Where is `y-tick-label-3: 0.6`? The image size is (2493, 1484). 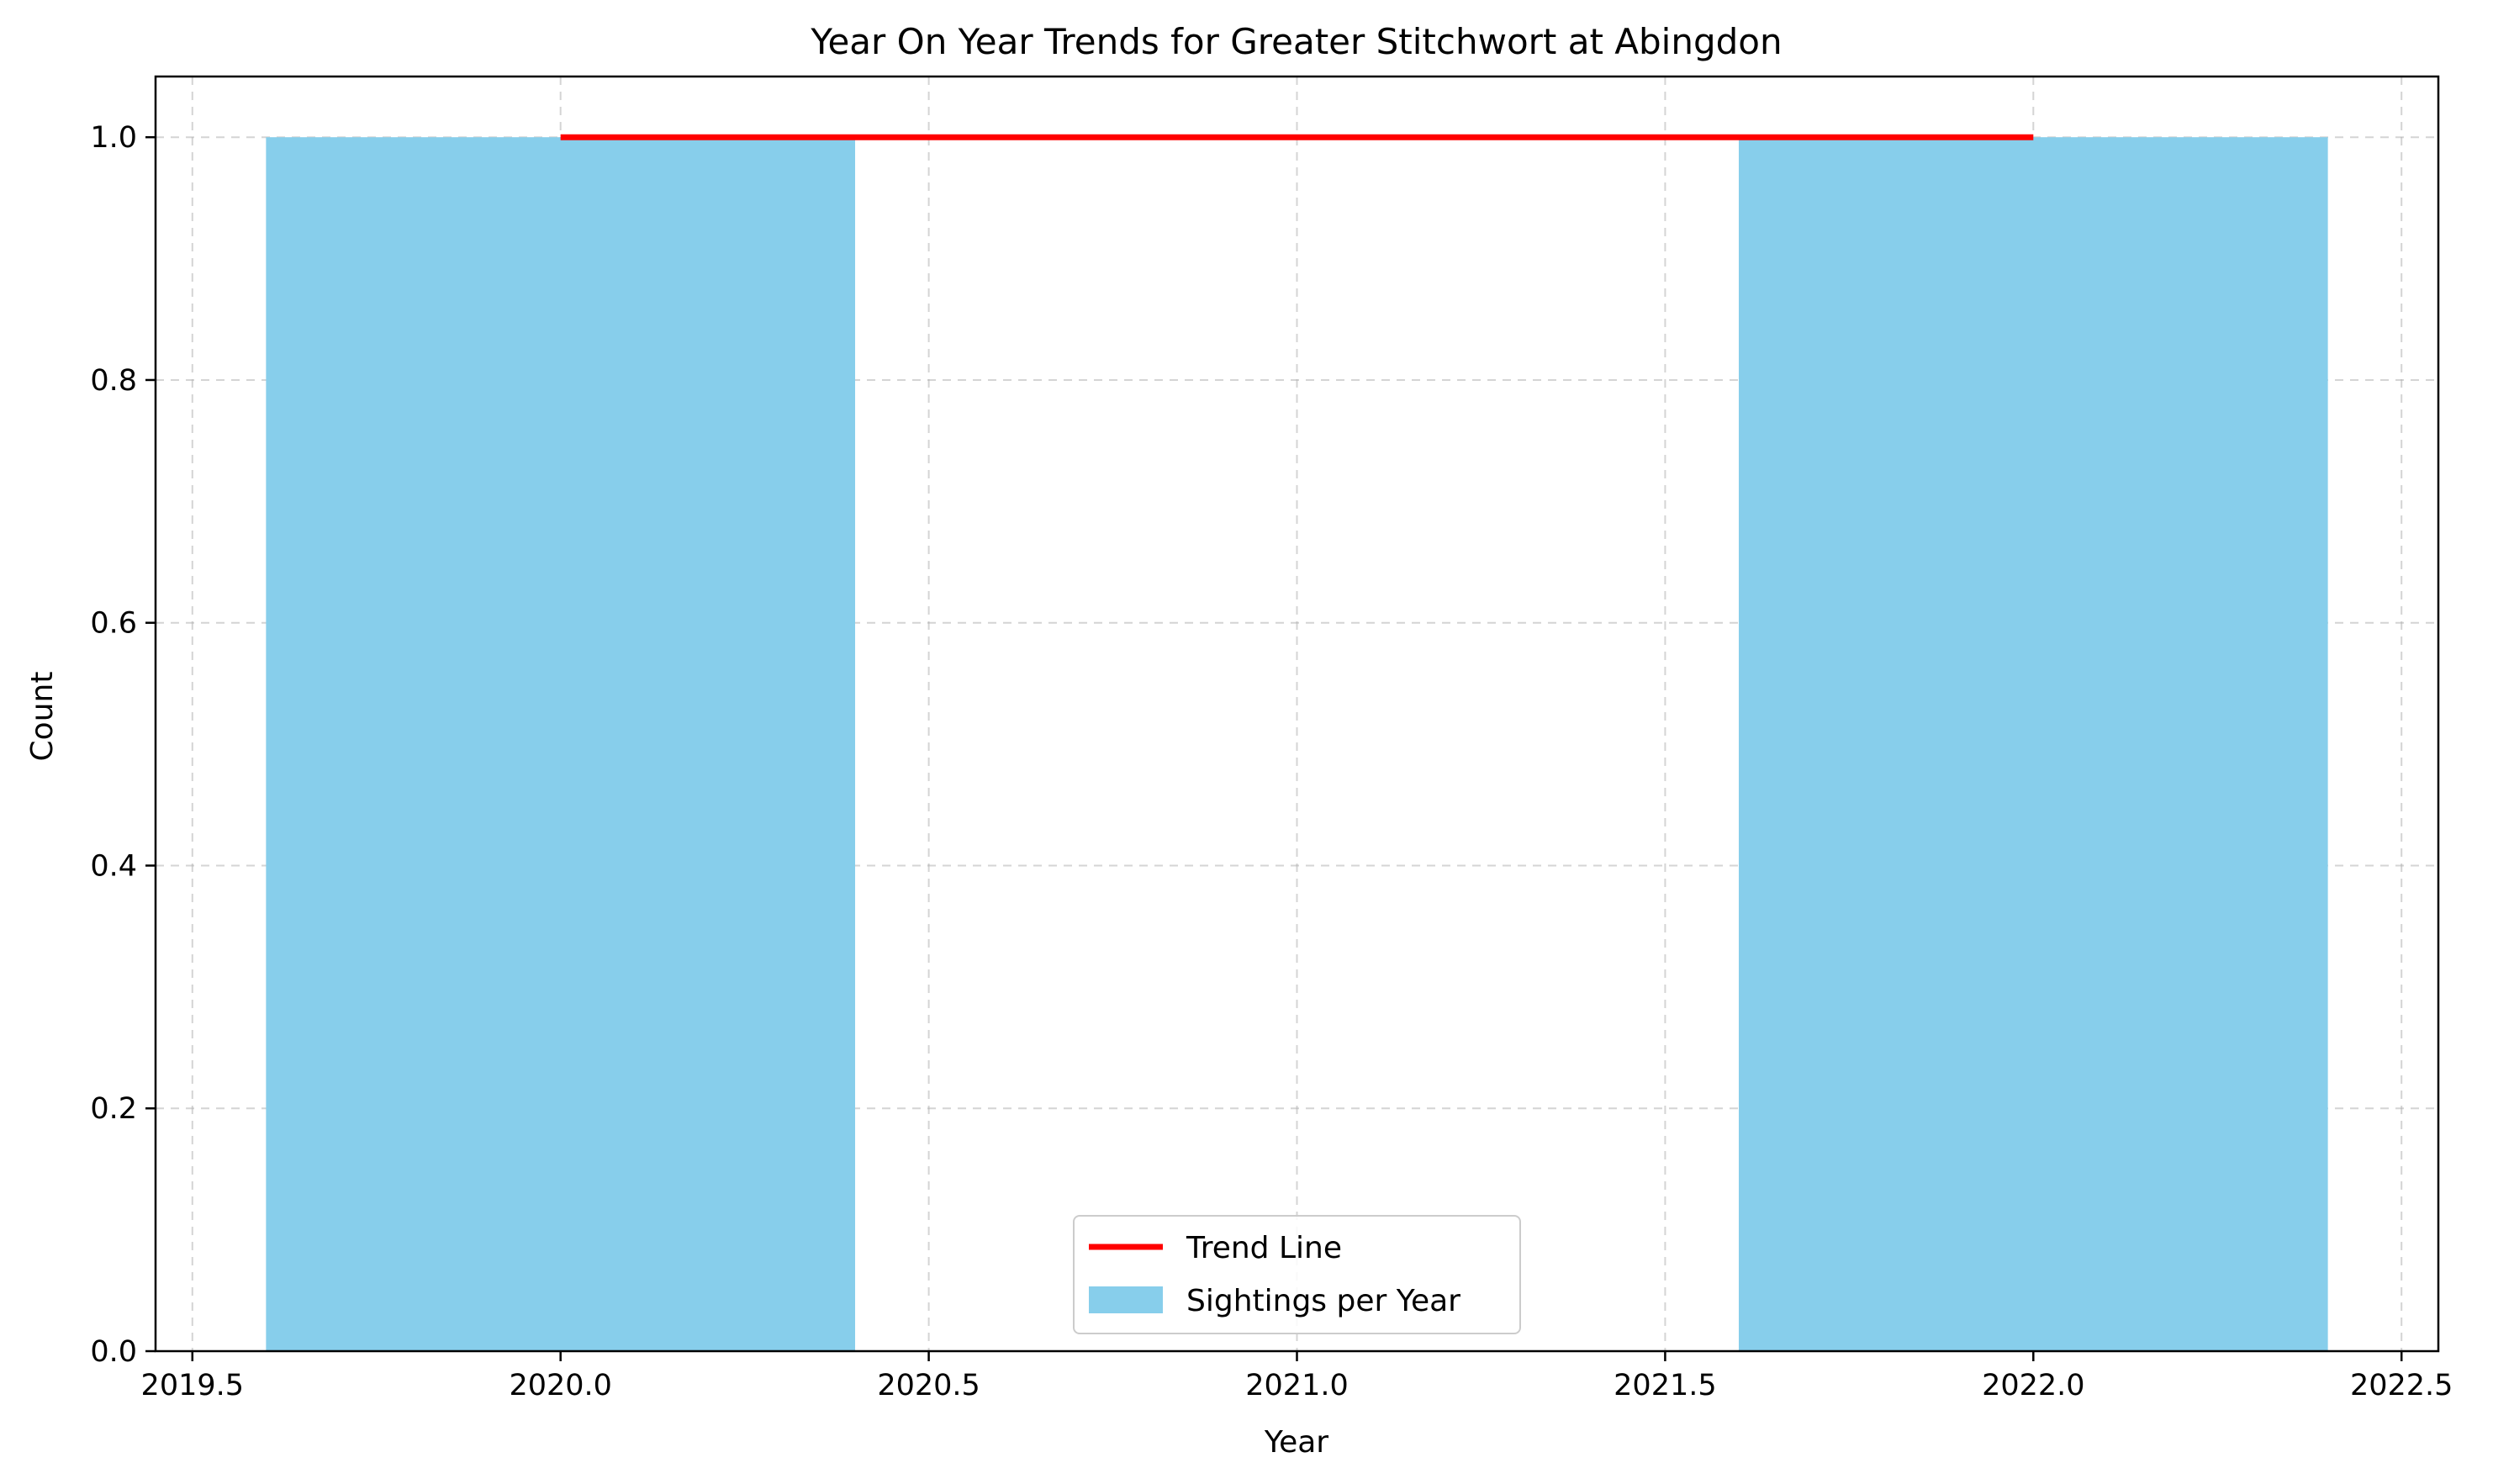
y-tick-label-3: 0.6 is located at coordinates (113, 624).